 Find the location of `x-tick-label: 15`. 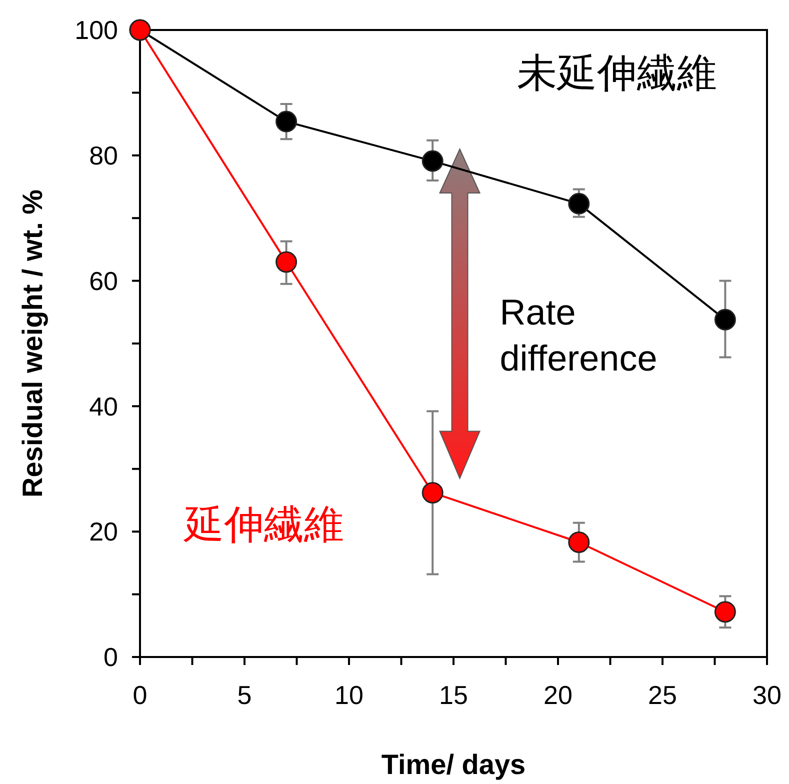

x-tick-label: 15 is located at coordinates (453, 695).